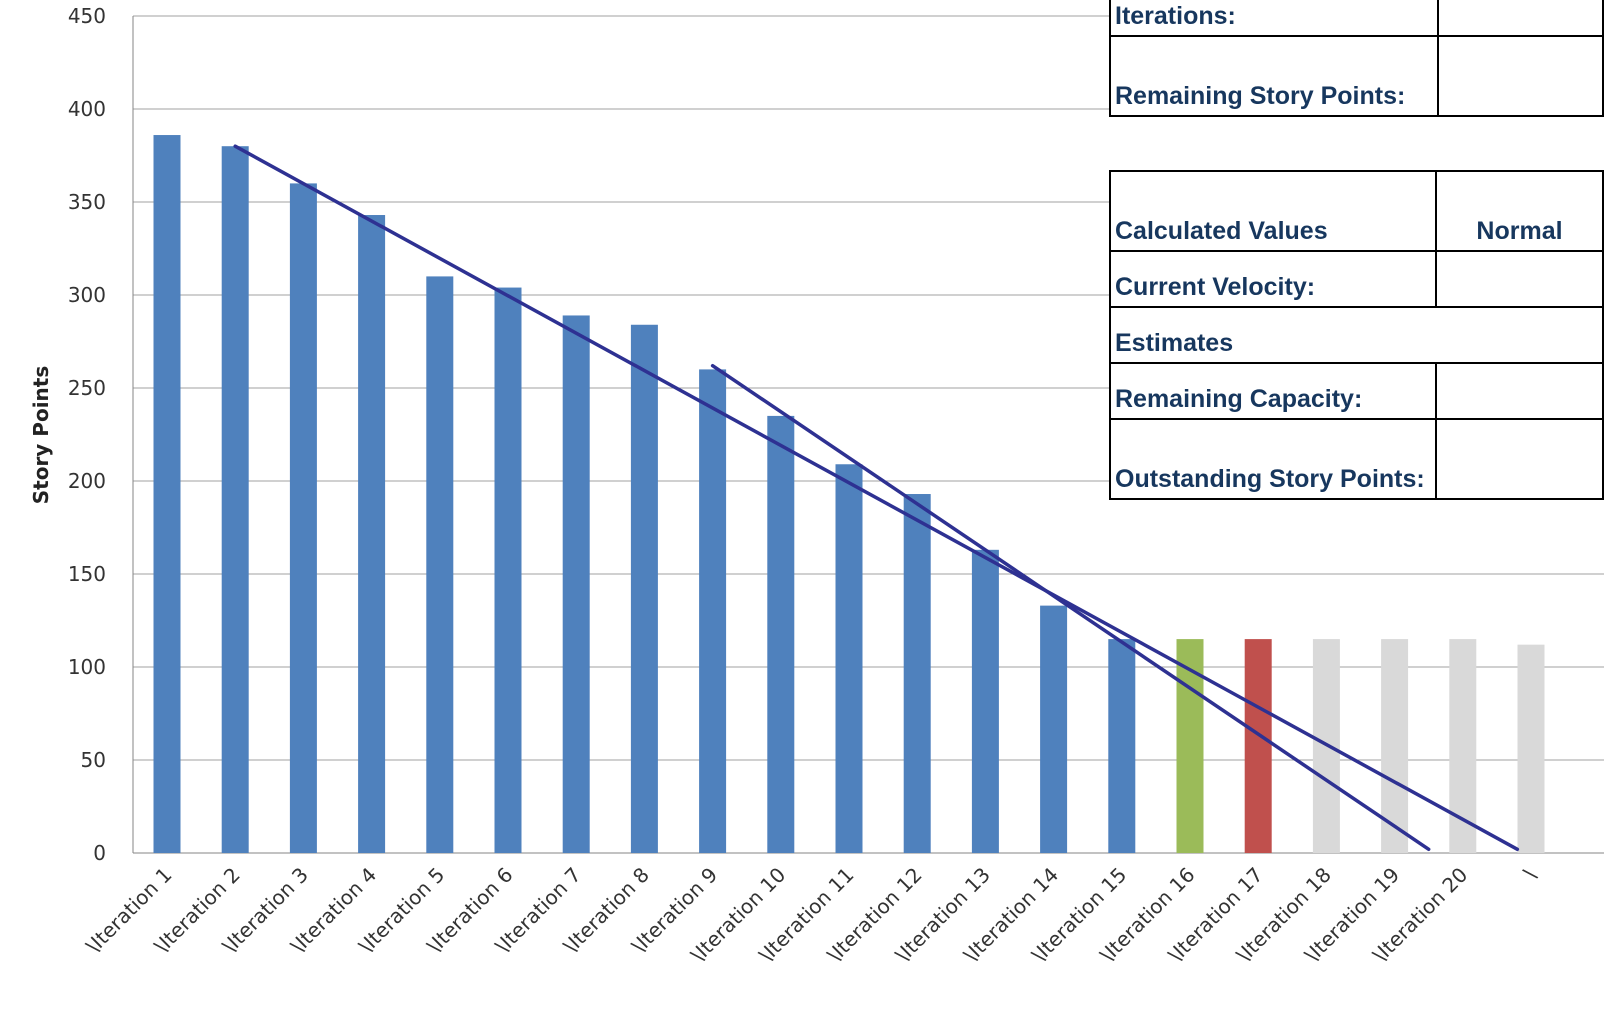  I want to click on normal-column-header: Normal, so click(1519, 211).